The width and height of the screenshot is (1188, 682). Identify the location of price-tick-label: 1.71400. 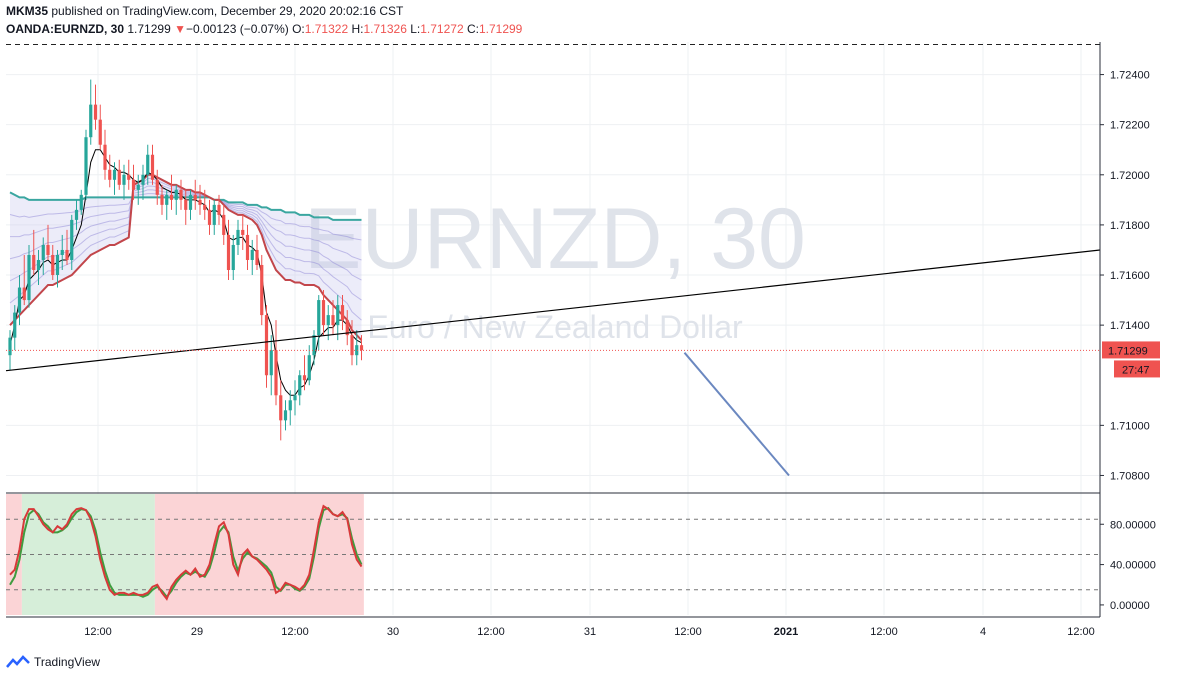
(1130, 326).